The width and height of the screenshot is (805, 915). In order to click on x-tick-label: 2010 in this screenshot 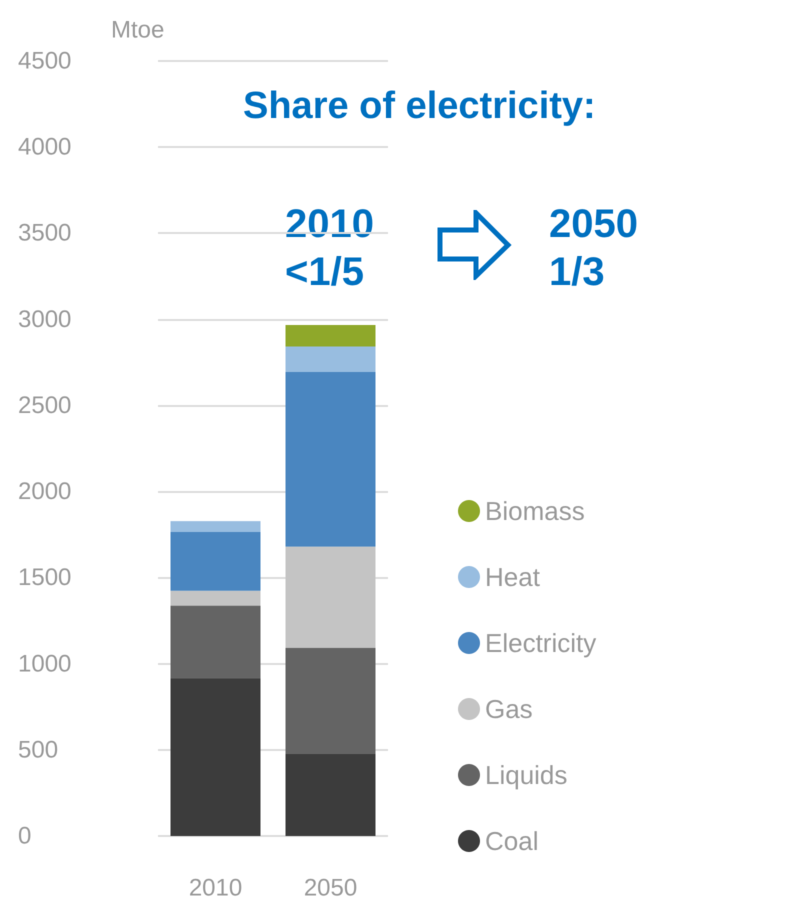, I will do `click(215, 888)`.